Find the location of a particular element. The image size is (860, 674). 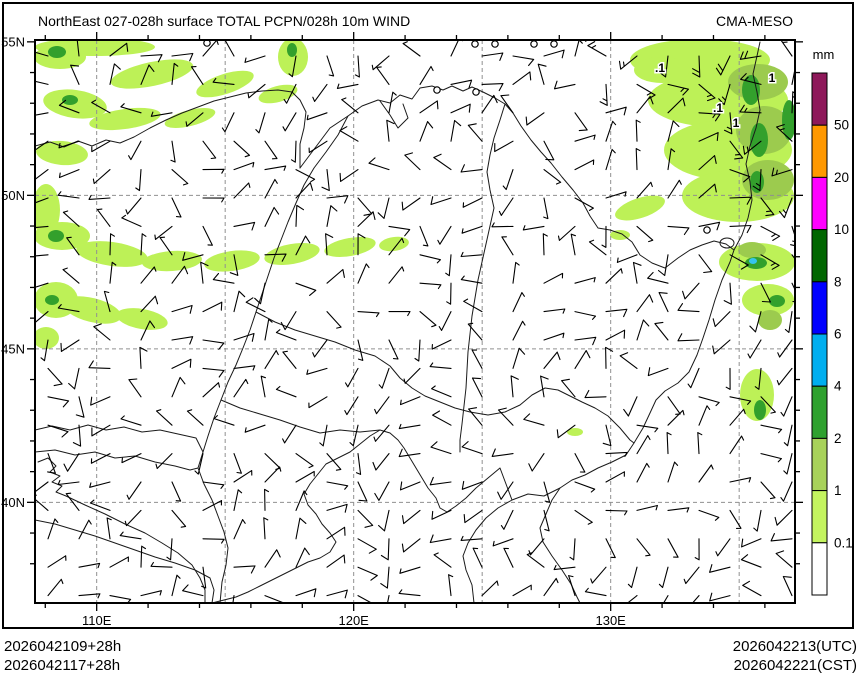

lon-tick-label: 130E is located at coordinates (610, 620).